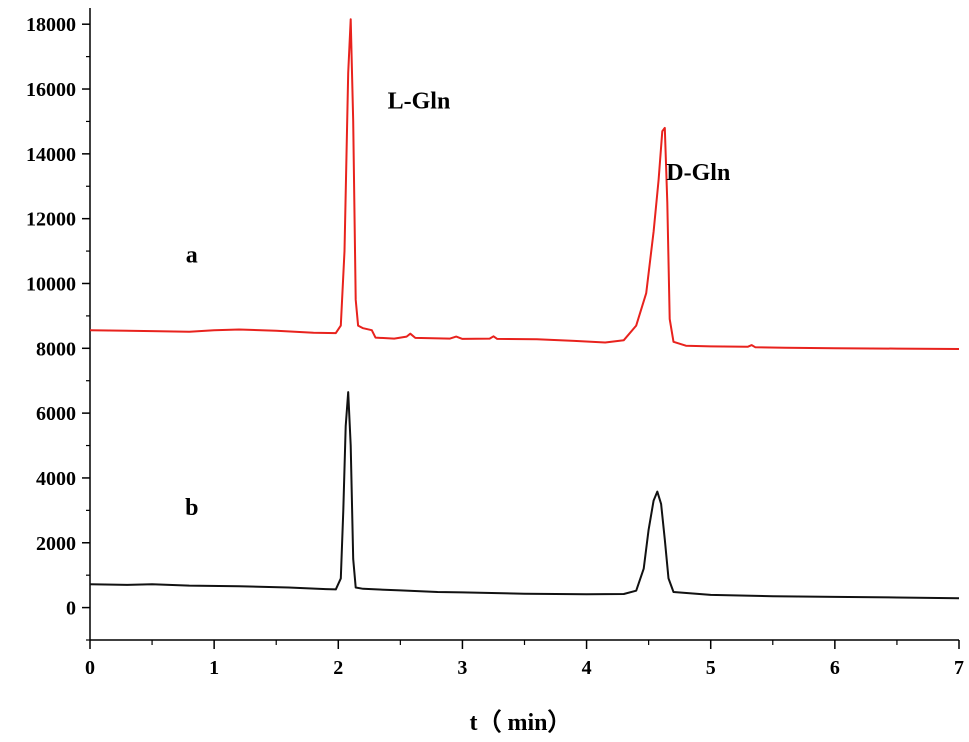  Describe the element at coordinates (56, 349) in the screenshot. I see `y-tick-label: 8000` at that location.